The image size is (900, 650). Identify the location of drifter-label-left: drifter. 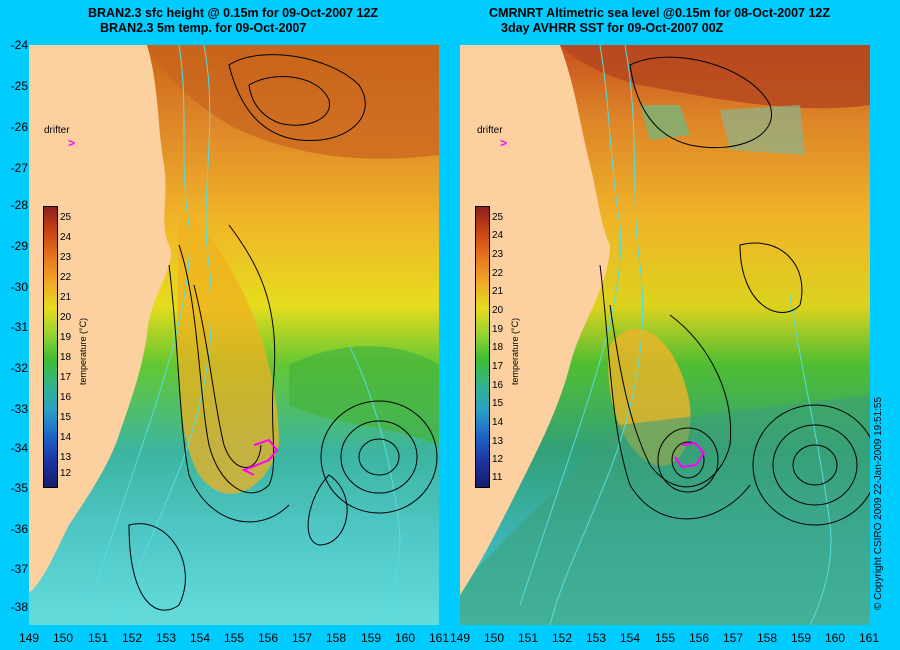
(57, 130).